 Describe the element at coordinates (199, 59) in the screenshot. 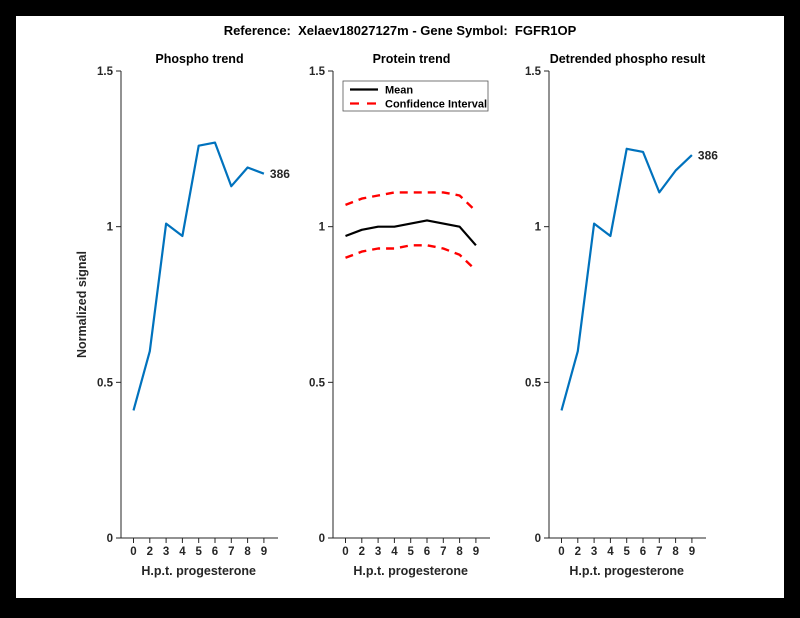

I see `subplot-title: Phospho trend` at that location.